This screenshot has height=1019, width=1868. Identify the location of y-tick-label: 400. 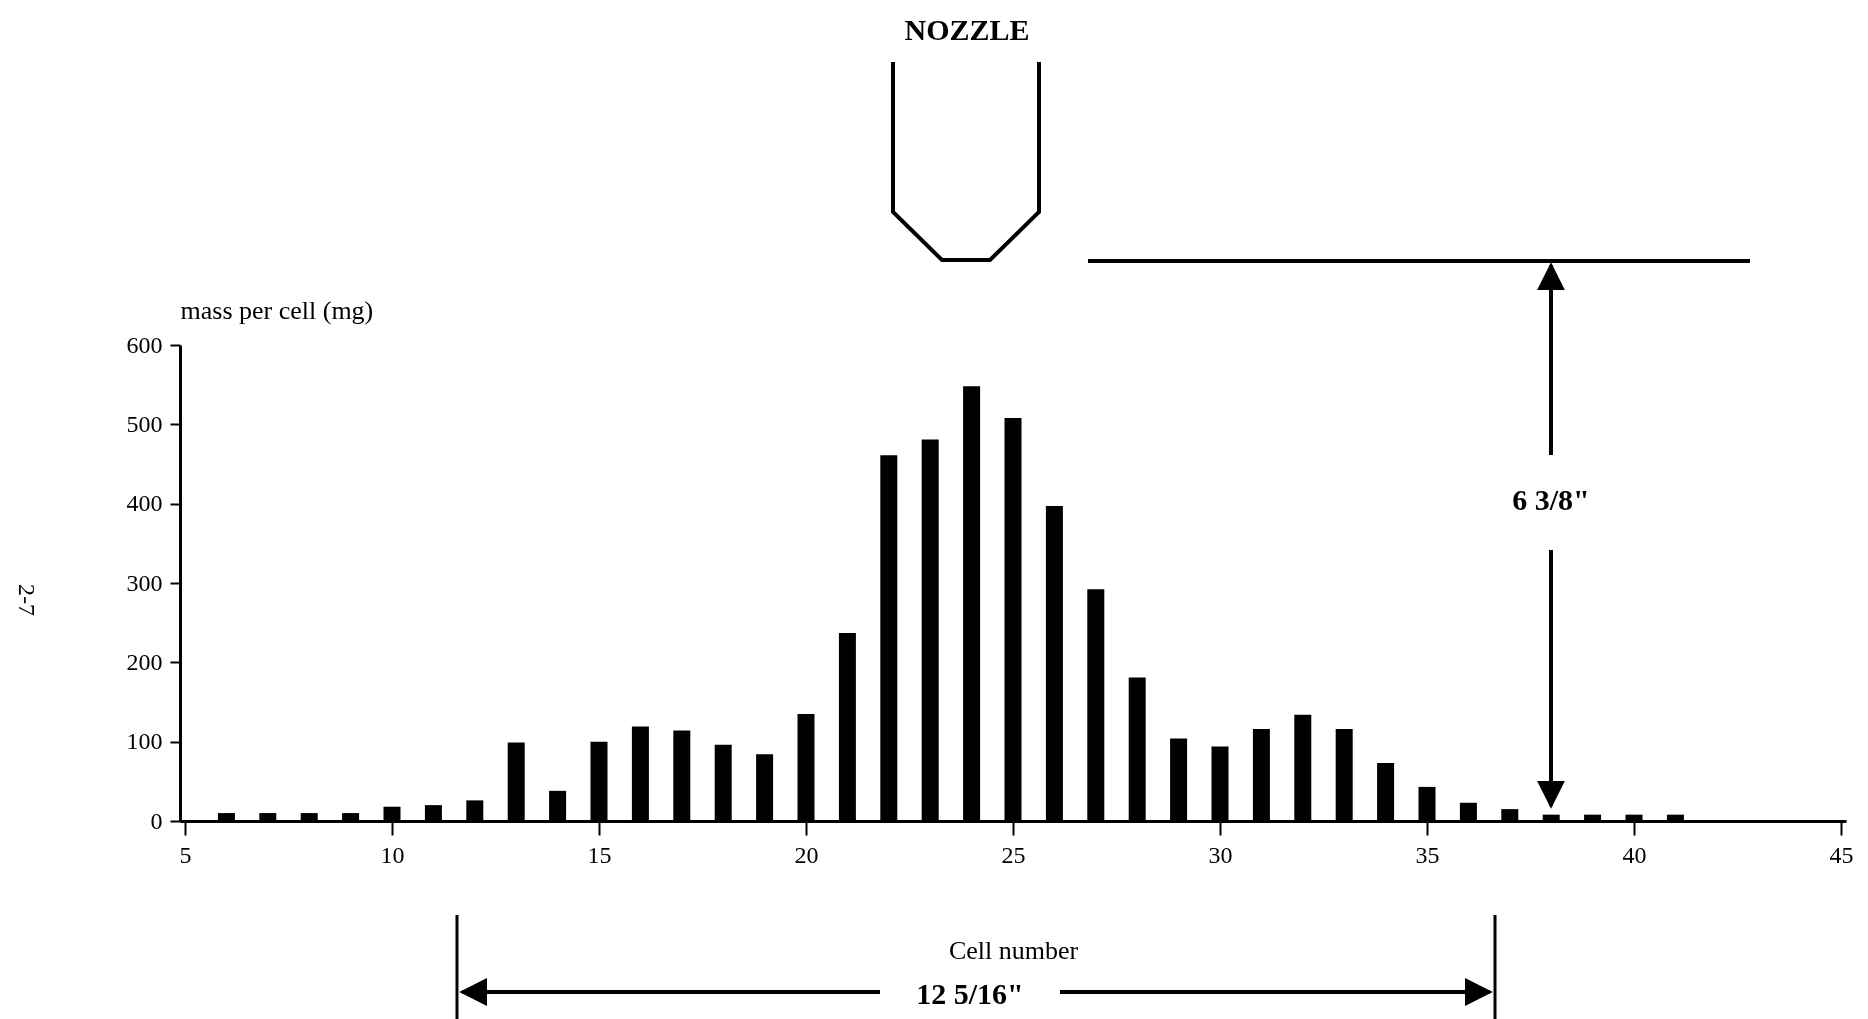
(144, 503).